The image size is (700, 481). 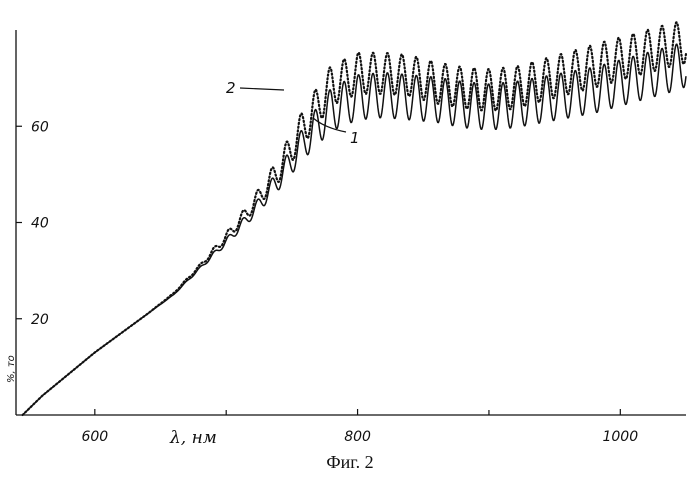 I want to click on y-tick-label: 60, so click(x=40, y=127).